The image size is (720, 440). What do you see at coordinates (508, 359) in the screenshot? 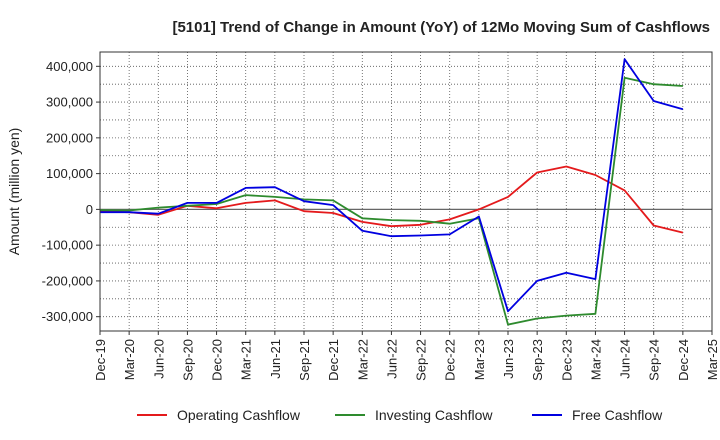
I see `x-tick-label: Jun-23` at bounding box center [508, 359].